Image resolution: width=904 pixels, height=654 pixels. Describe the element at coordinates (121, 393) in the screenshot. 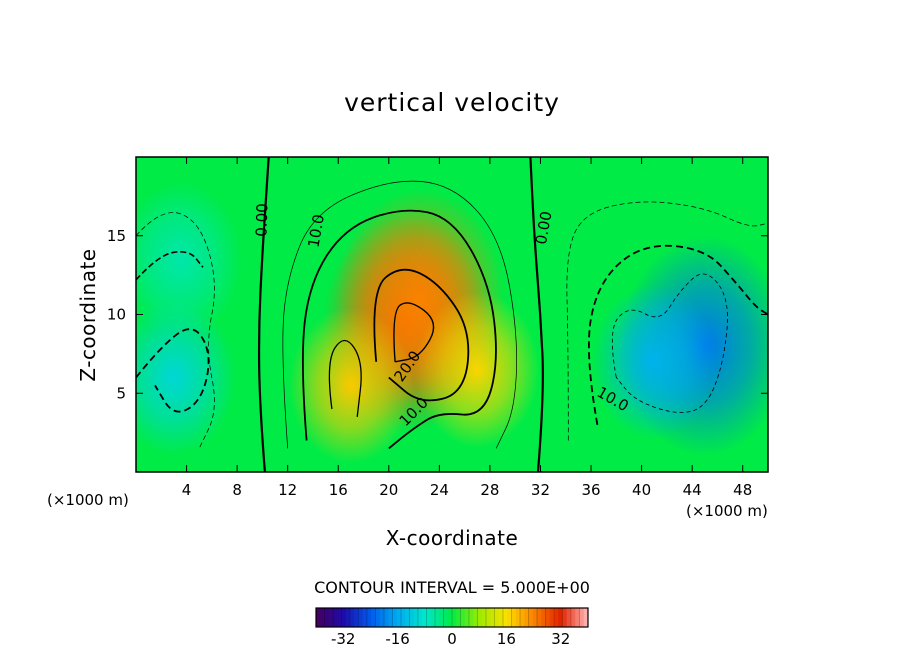

I see `y-tick-label: 5` at that location.